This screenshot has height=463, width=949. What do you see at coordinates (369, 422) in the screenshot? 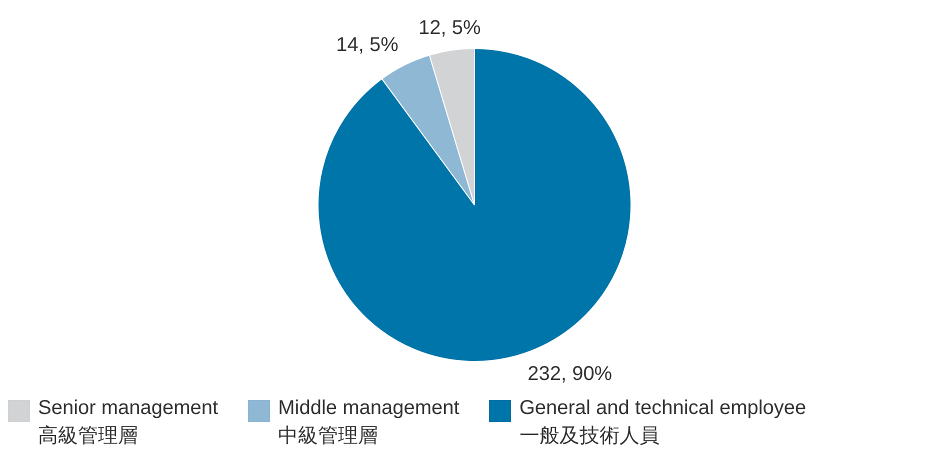
I see `legend-label: Middle management 中級管理層` at bounding box center [369, 422].